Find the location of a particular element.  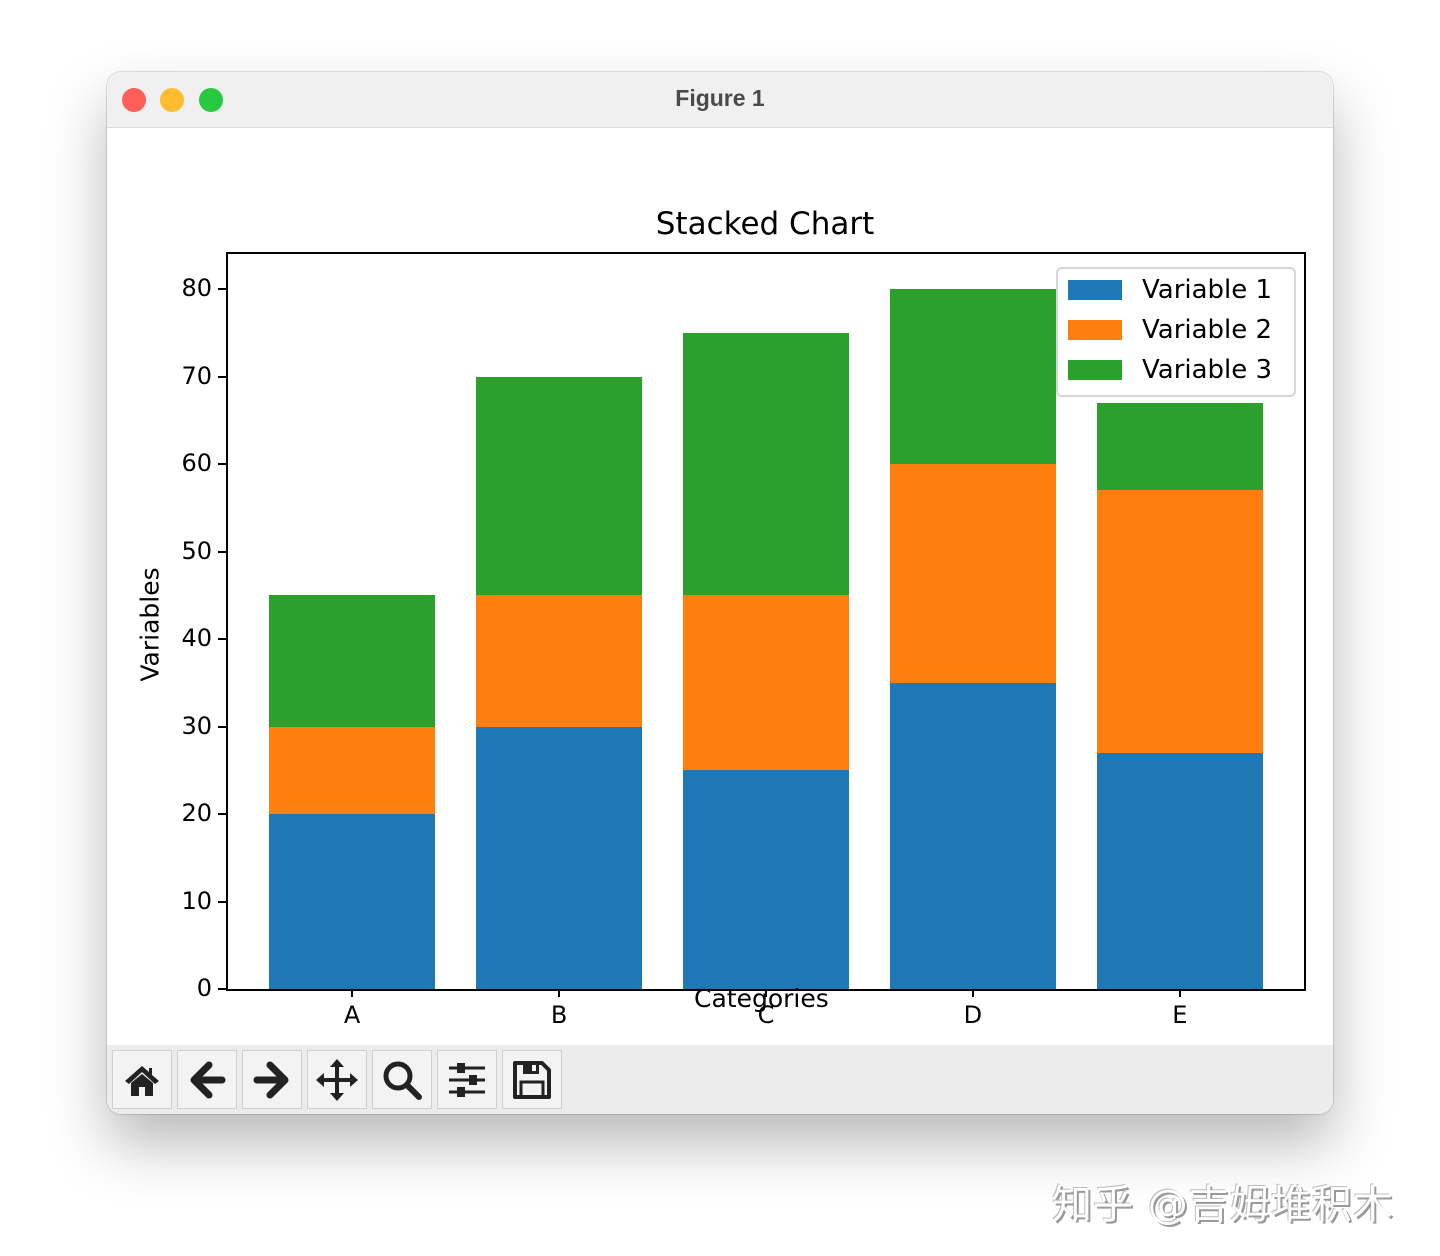

x-tick-label: B is located at coordinates (559, 1015).